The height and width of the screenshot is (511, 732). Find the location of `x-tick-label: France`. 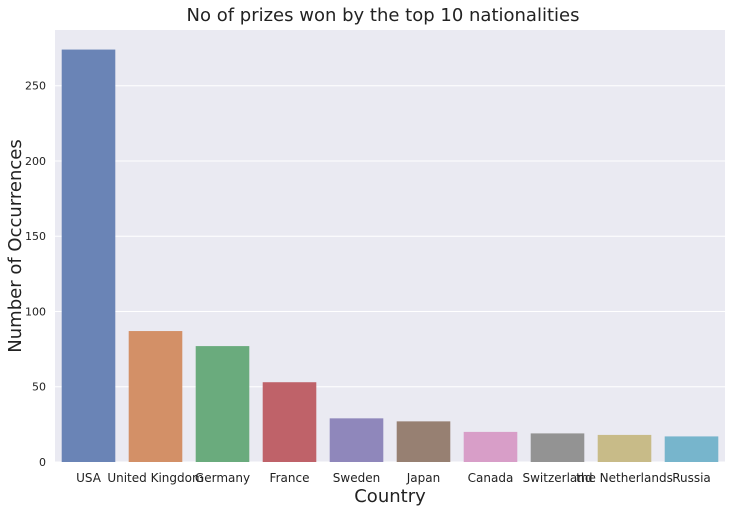

x-tick-label: France is located at coordinates (290, 478).